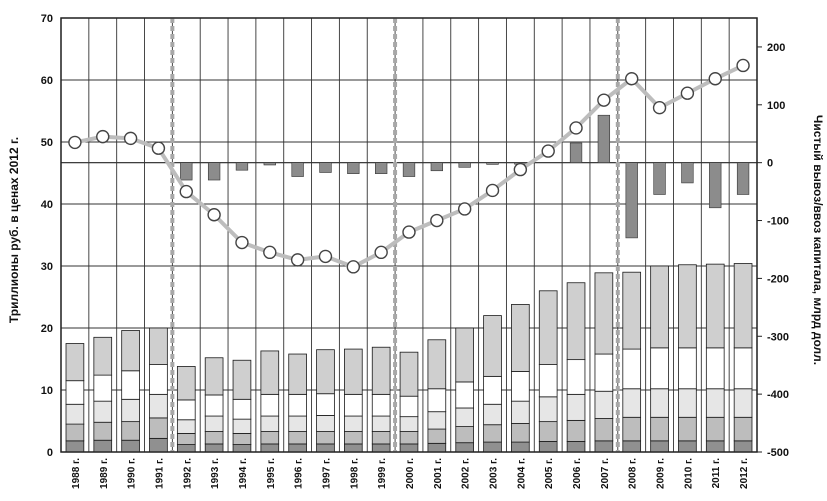 This screenshot has width=827, height=501. What do you see at coordinates (605, 473) in the screenshot?
I see `x-tick-label: 2007 г.` at bounding box center [605, 473].